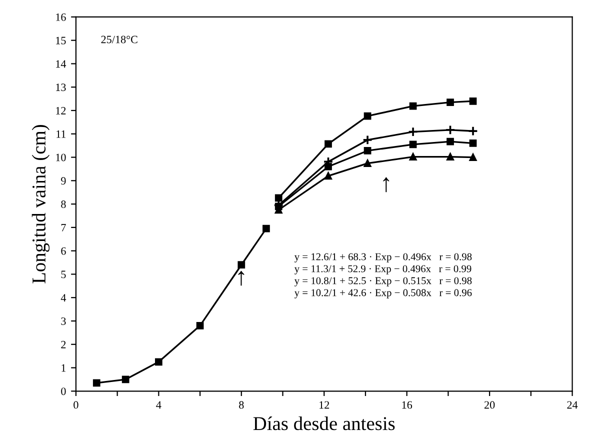 This screenshot has width=598, height=446. What do you see at coordinates (159, 405) in the screenshot?
I see `x-tick-label: 4` at bounding box center [159, 405].